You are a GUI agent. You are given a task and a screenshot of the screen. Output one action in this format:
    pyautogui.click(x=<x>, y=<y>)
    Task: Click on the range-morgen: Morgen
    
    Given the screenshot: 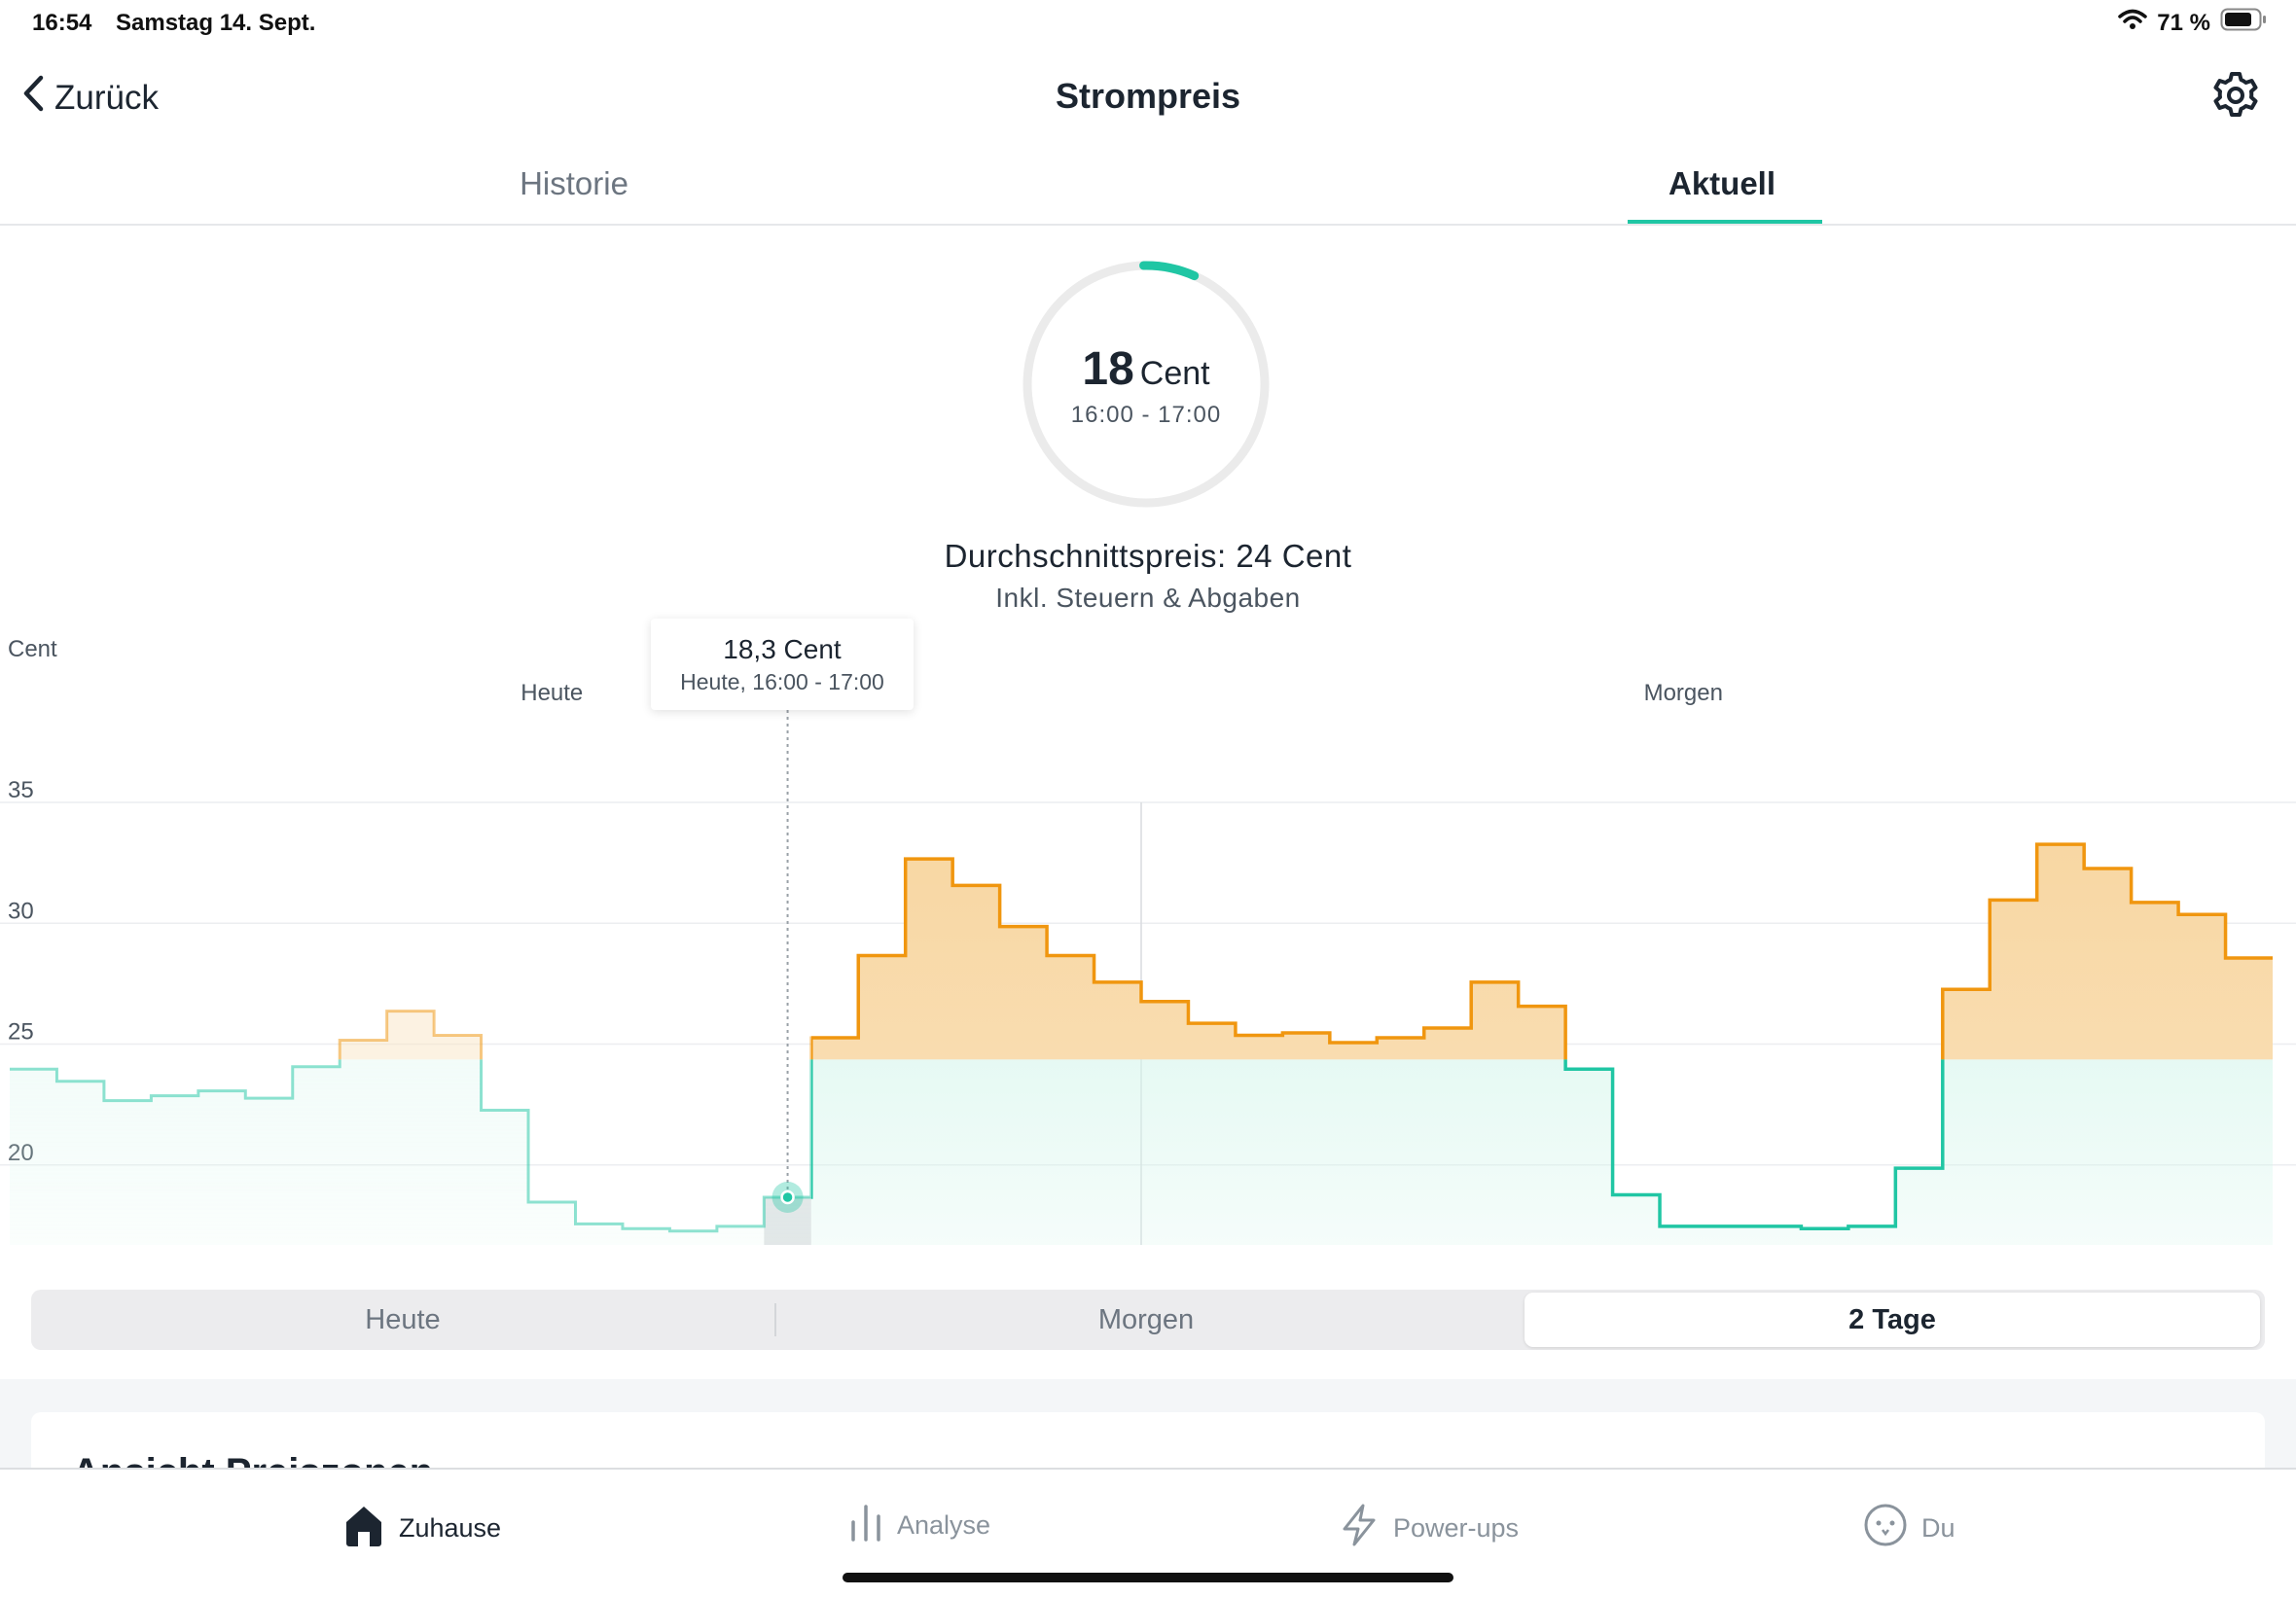 What is the action you would take?
    pyautogui.click(x=1146, y=1319)
    